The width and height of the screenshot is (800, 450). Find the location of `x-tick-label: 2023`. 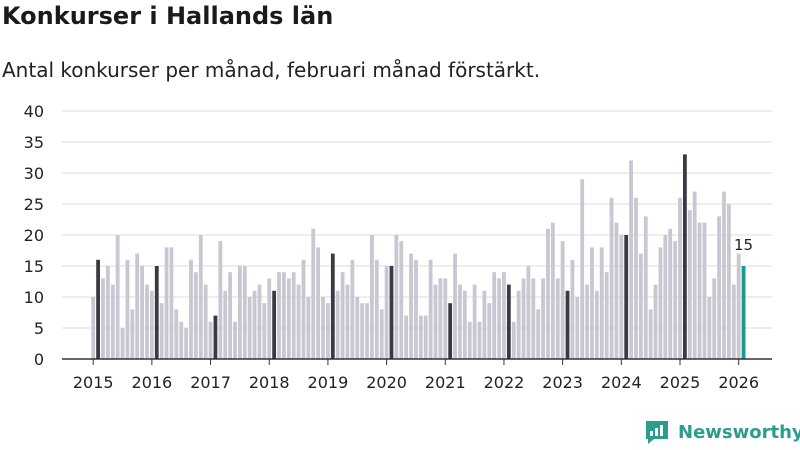

x-tick-label: 2023 is located at coordinates (562, 382).